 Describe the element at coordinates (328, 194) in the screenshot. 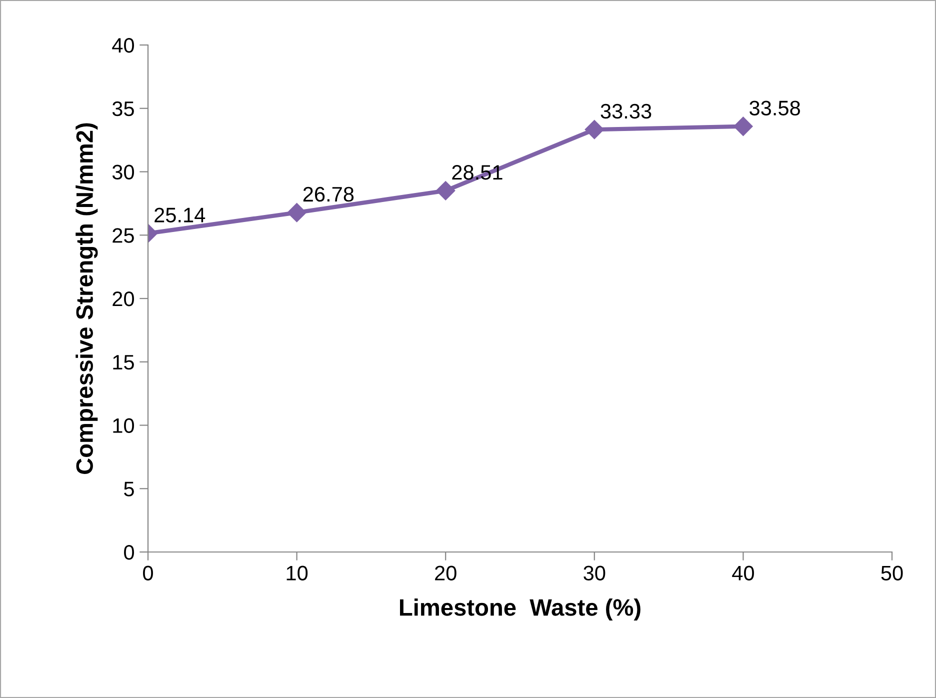

I see `data-label: 26.78` at that location.